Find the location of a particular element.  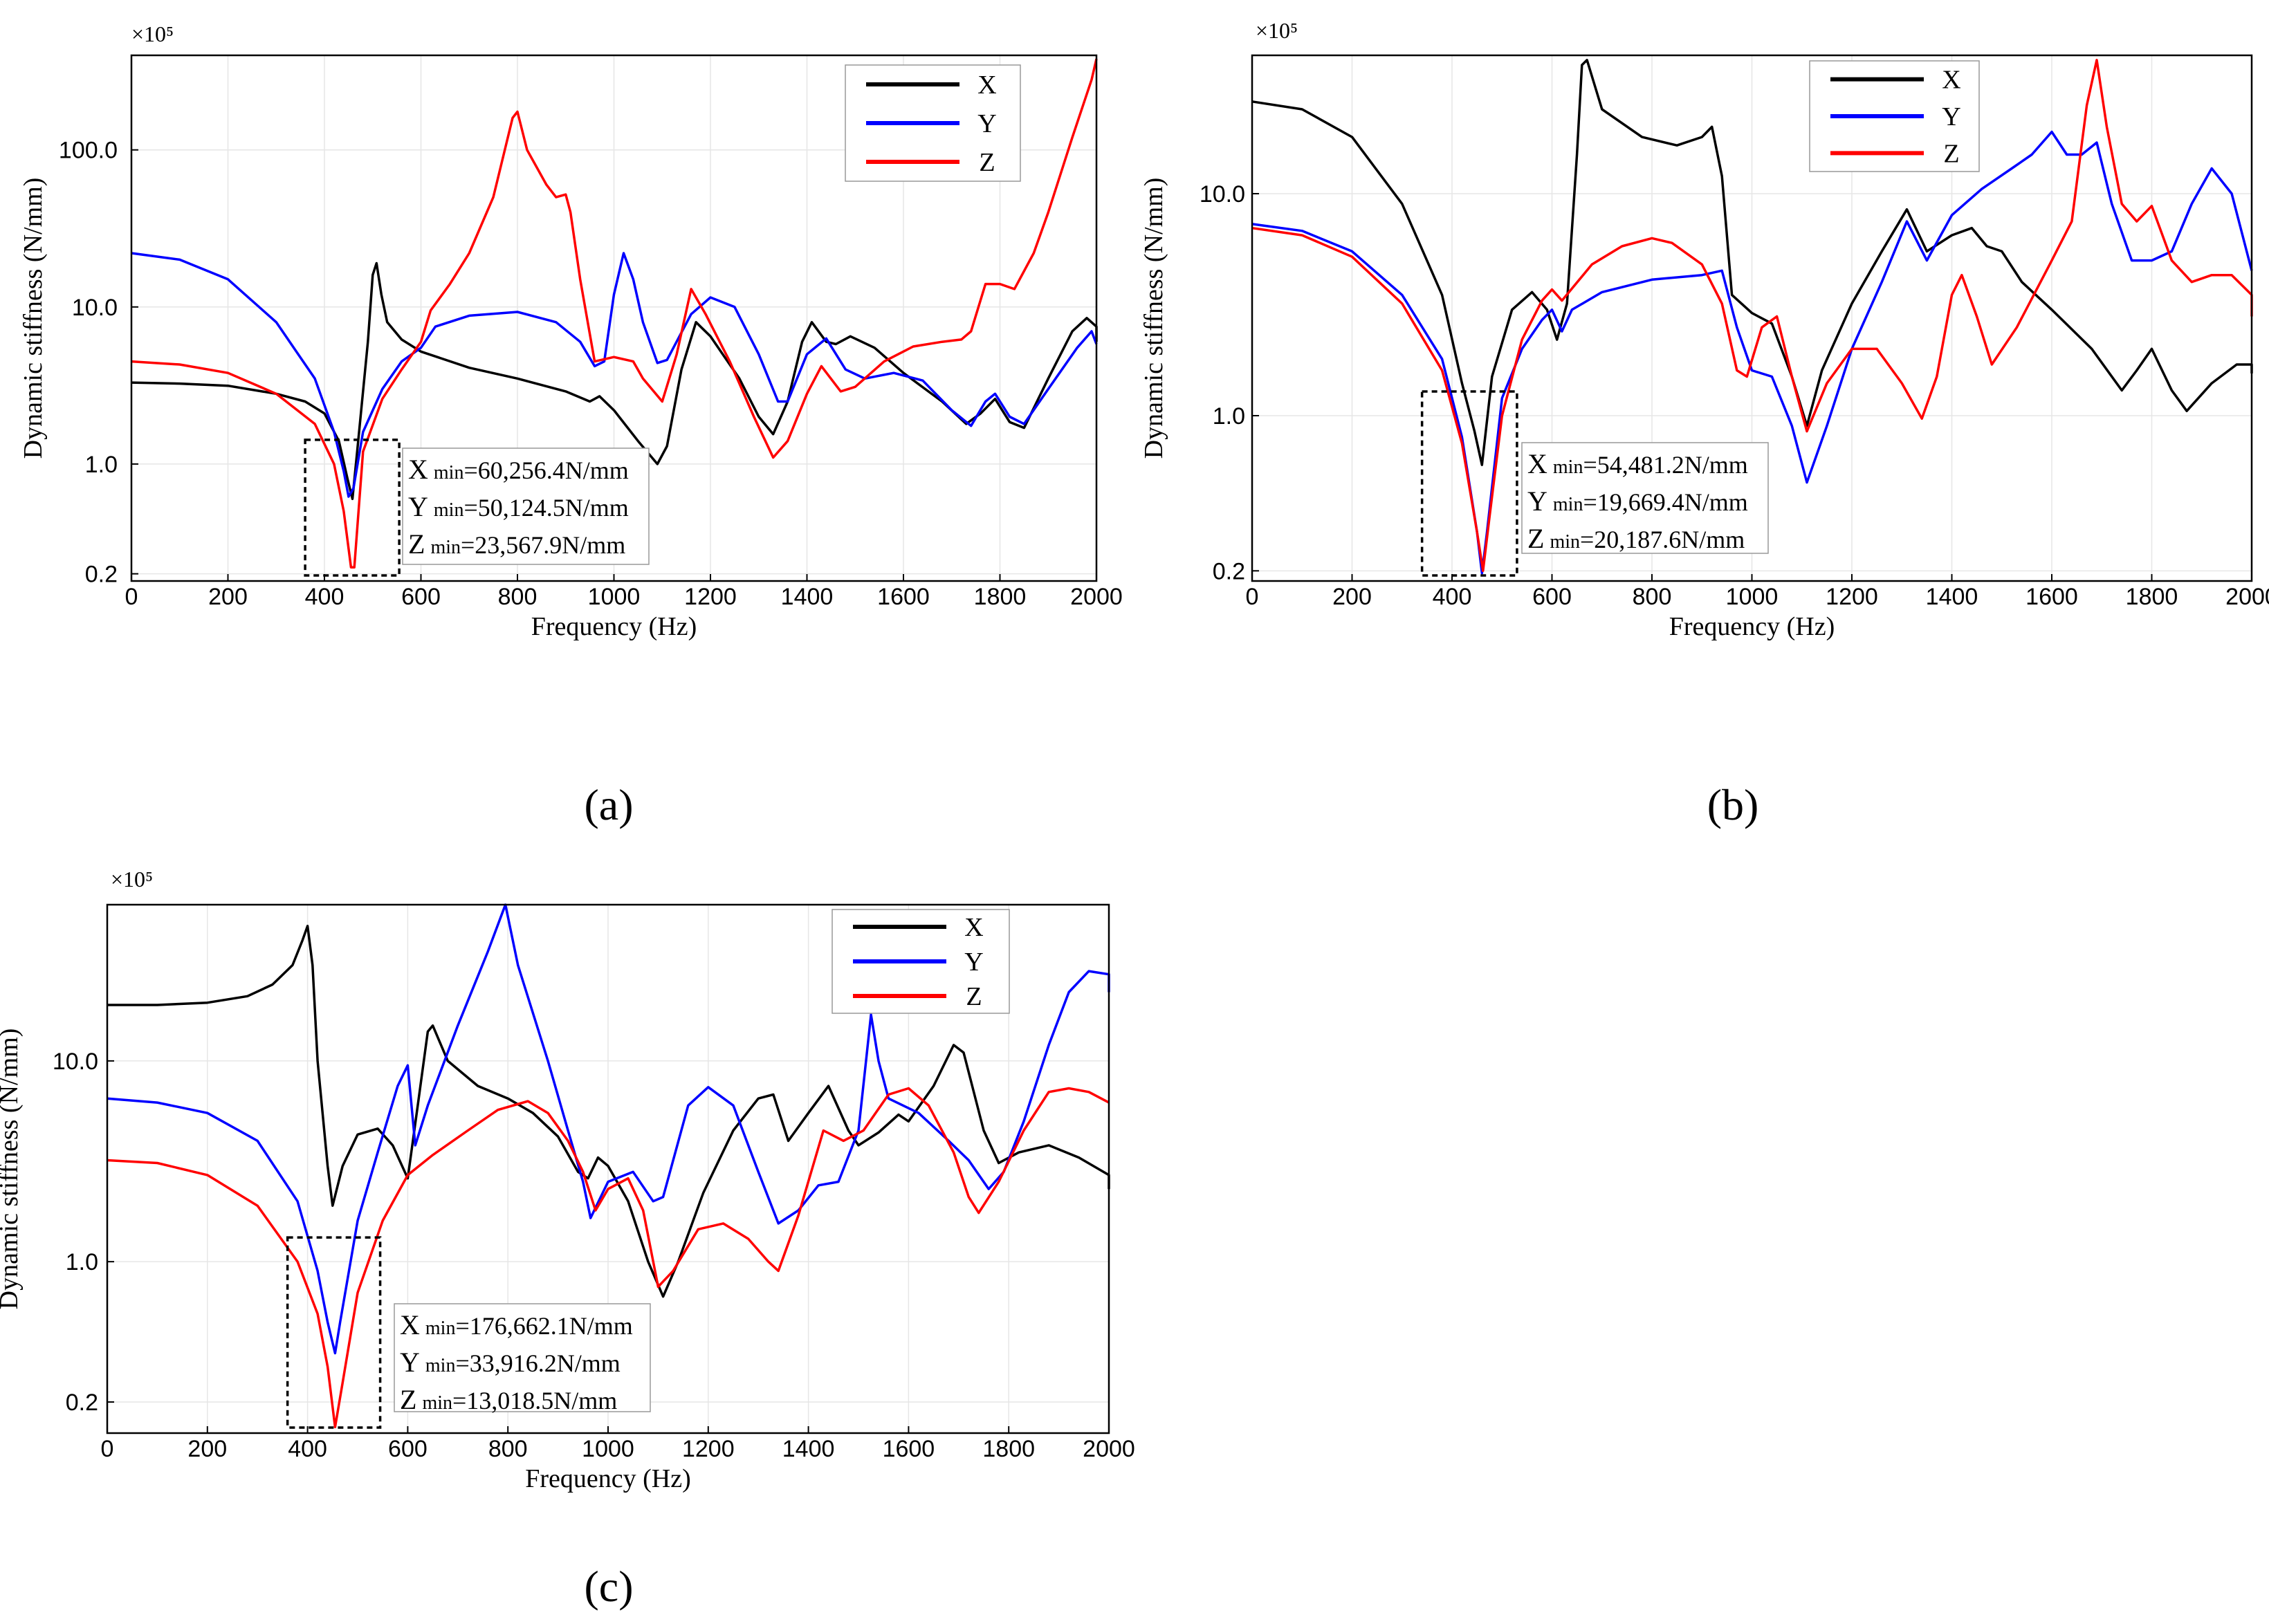

annotation-value: =33,916.2N/mm is located at coordinates (537, 1363).